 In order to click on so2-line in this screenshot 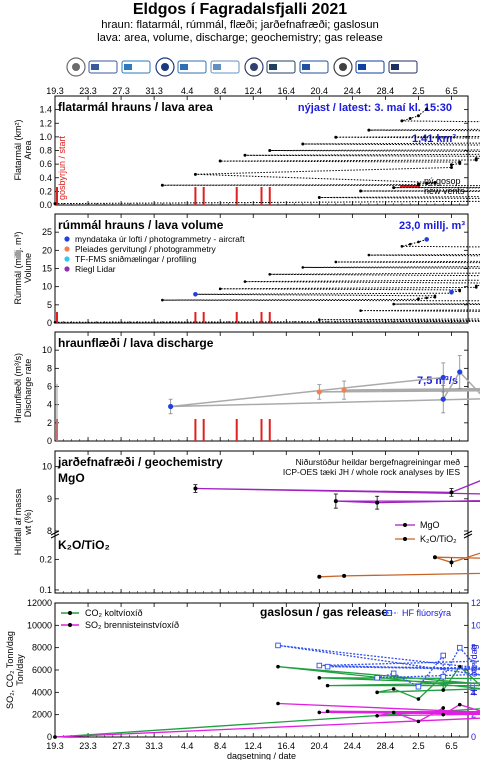, I will do `click(267, 720)`.